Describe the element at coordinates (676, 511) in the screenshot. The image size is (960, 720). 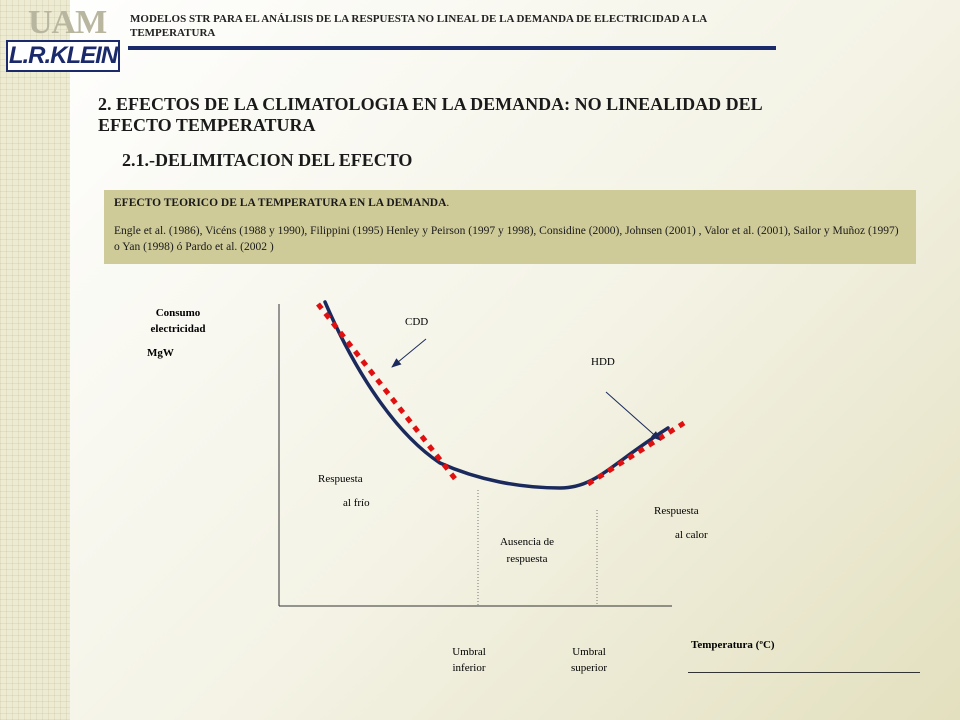
I see `heat-response-label-line1: Respuesta` at that location.